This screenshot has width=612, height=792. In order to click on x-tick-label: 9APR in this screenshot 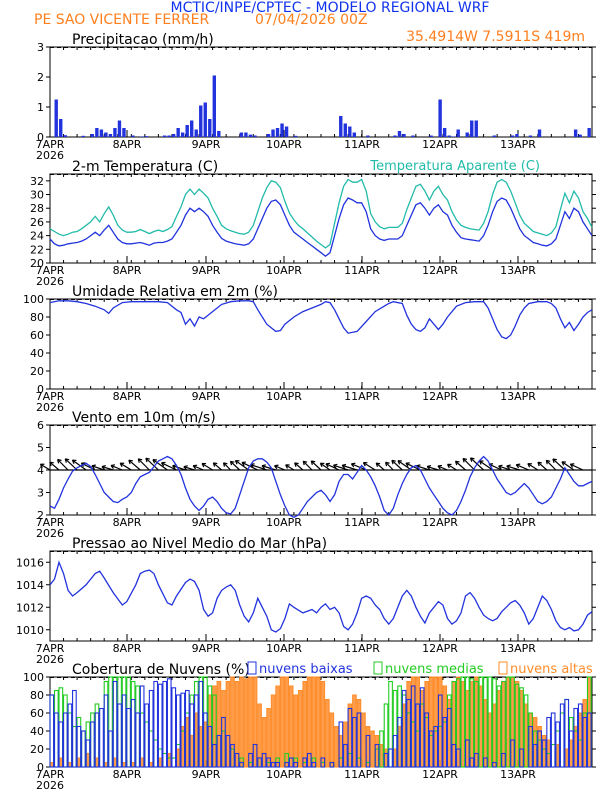, I will do `click(206, 144)`.